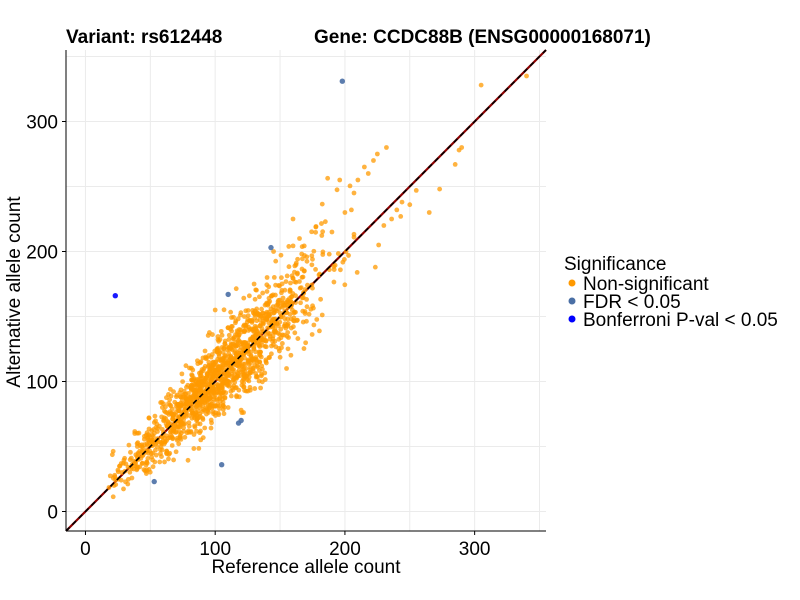  Describe the element at coordinates (572, 283) in the screenshot. I see `legend-dot-non-significant` at that location.